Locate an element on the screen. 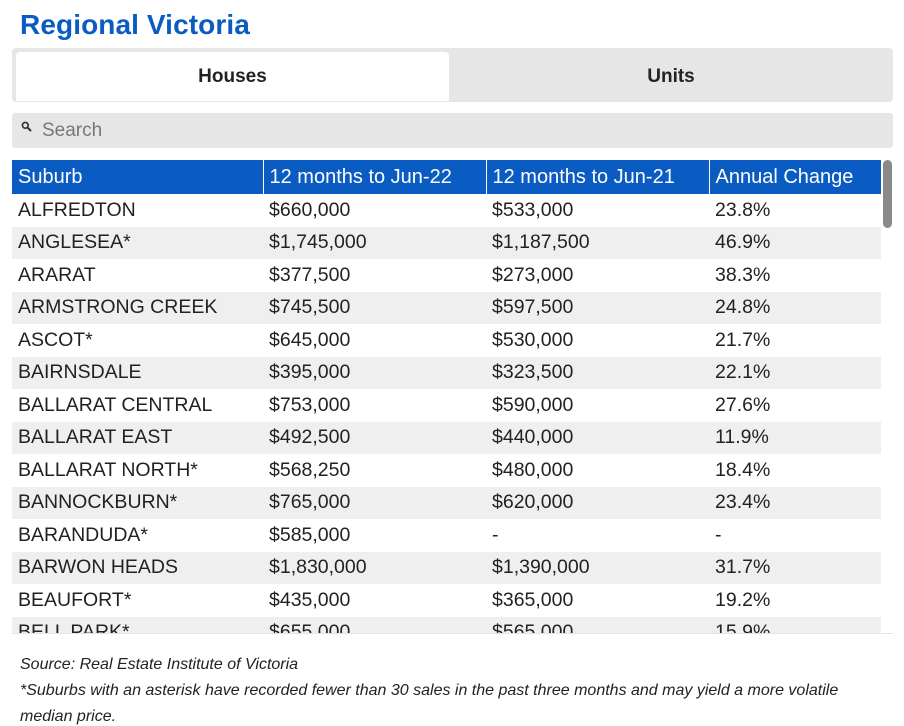 The height and width of the screenshot is (726, 904). cell-suburb: BELL PARK* is located at coordinates (137, 624).